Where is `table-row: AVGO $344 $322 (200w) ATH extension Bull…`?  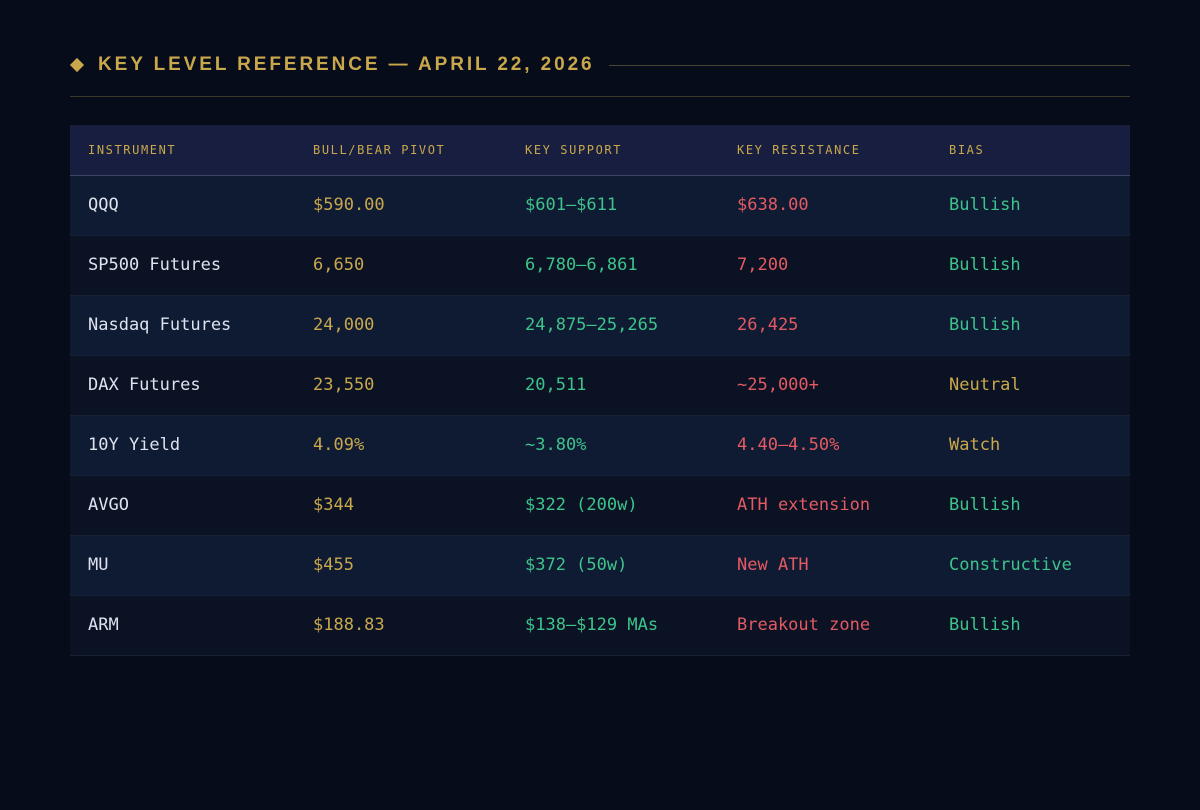 table-row: AVGO $344 $322 (200w) ATH extension Bull… is located at coordinates (600, 505).